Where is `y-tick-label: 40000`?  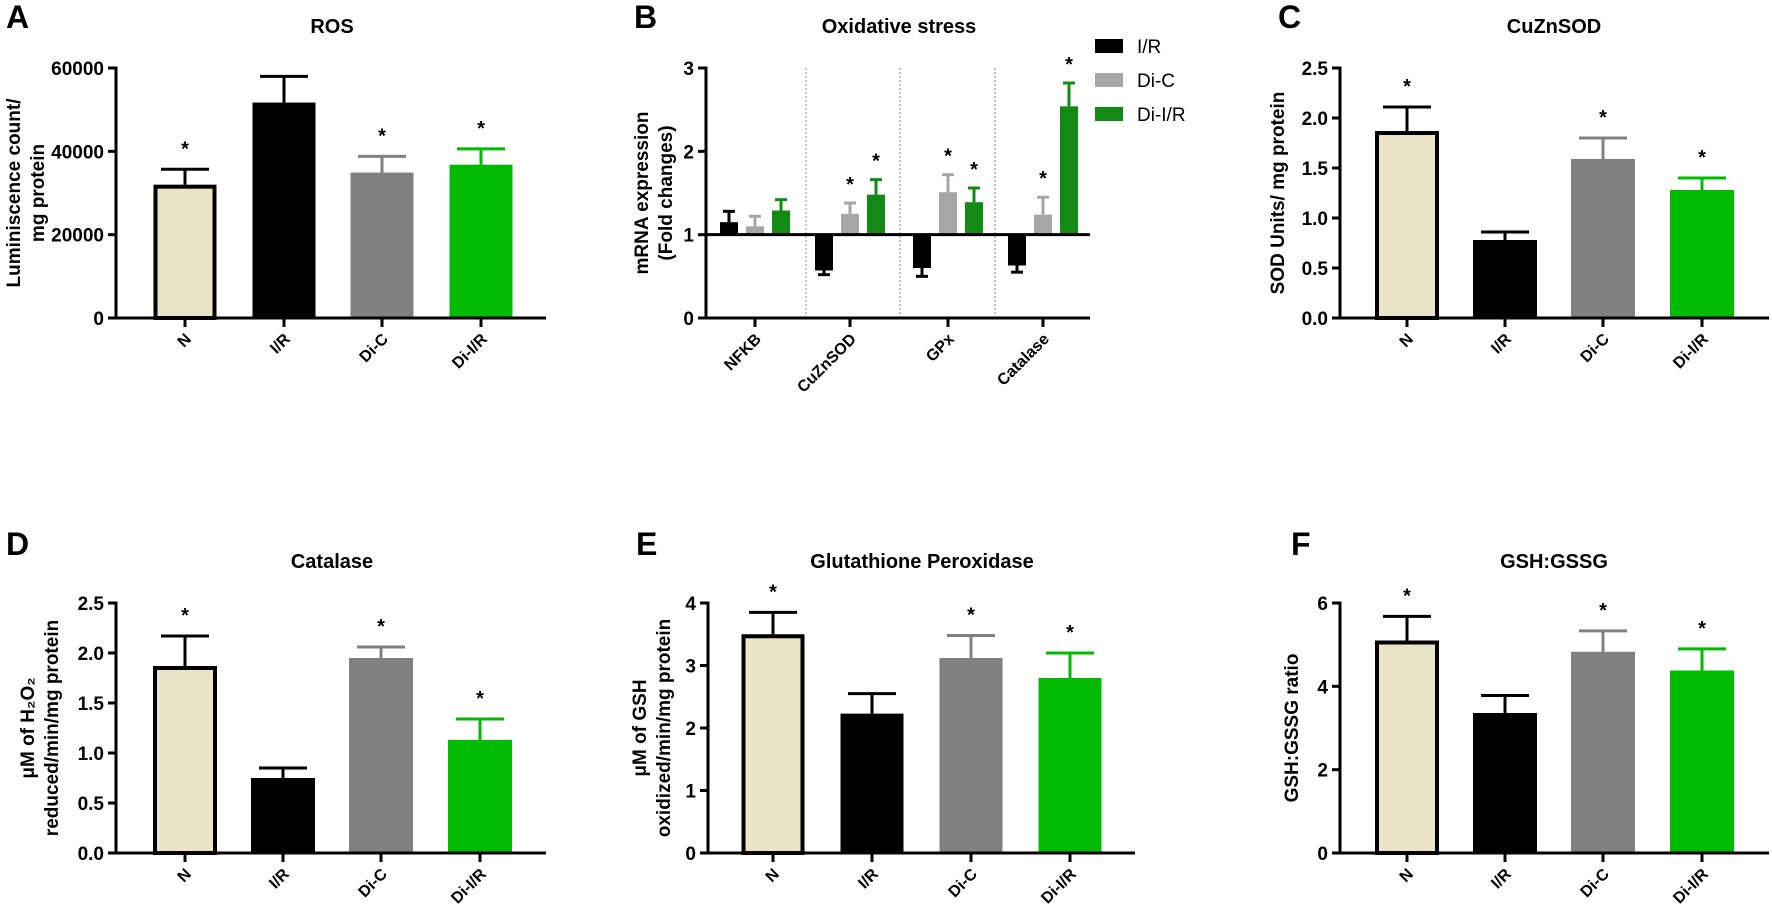 y-tick-label: 40000 is located at coordinates (77, 152).